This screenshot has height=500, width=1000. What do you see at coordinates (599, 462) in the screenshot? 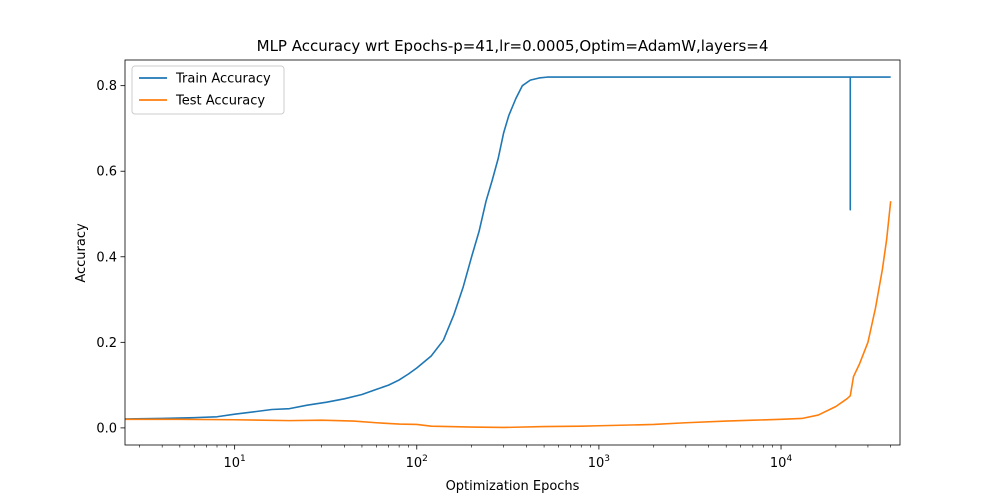
I see `x-tick-label: 10³` at bounding box center [599, 462].